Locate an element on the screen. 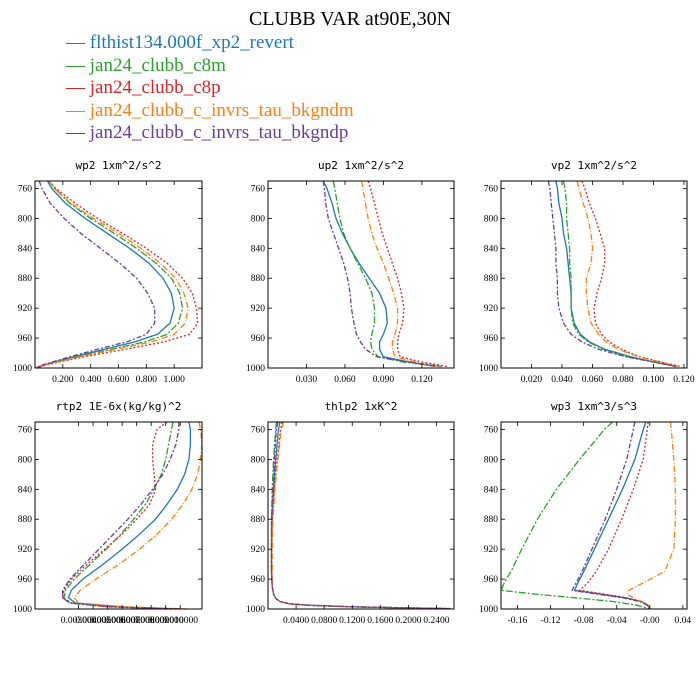 This screenshot has width=700, height=700. x-tick-label: -0.04 is located at coordinates (617, 621).